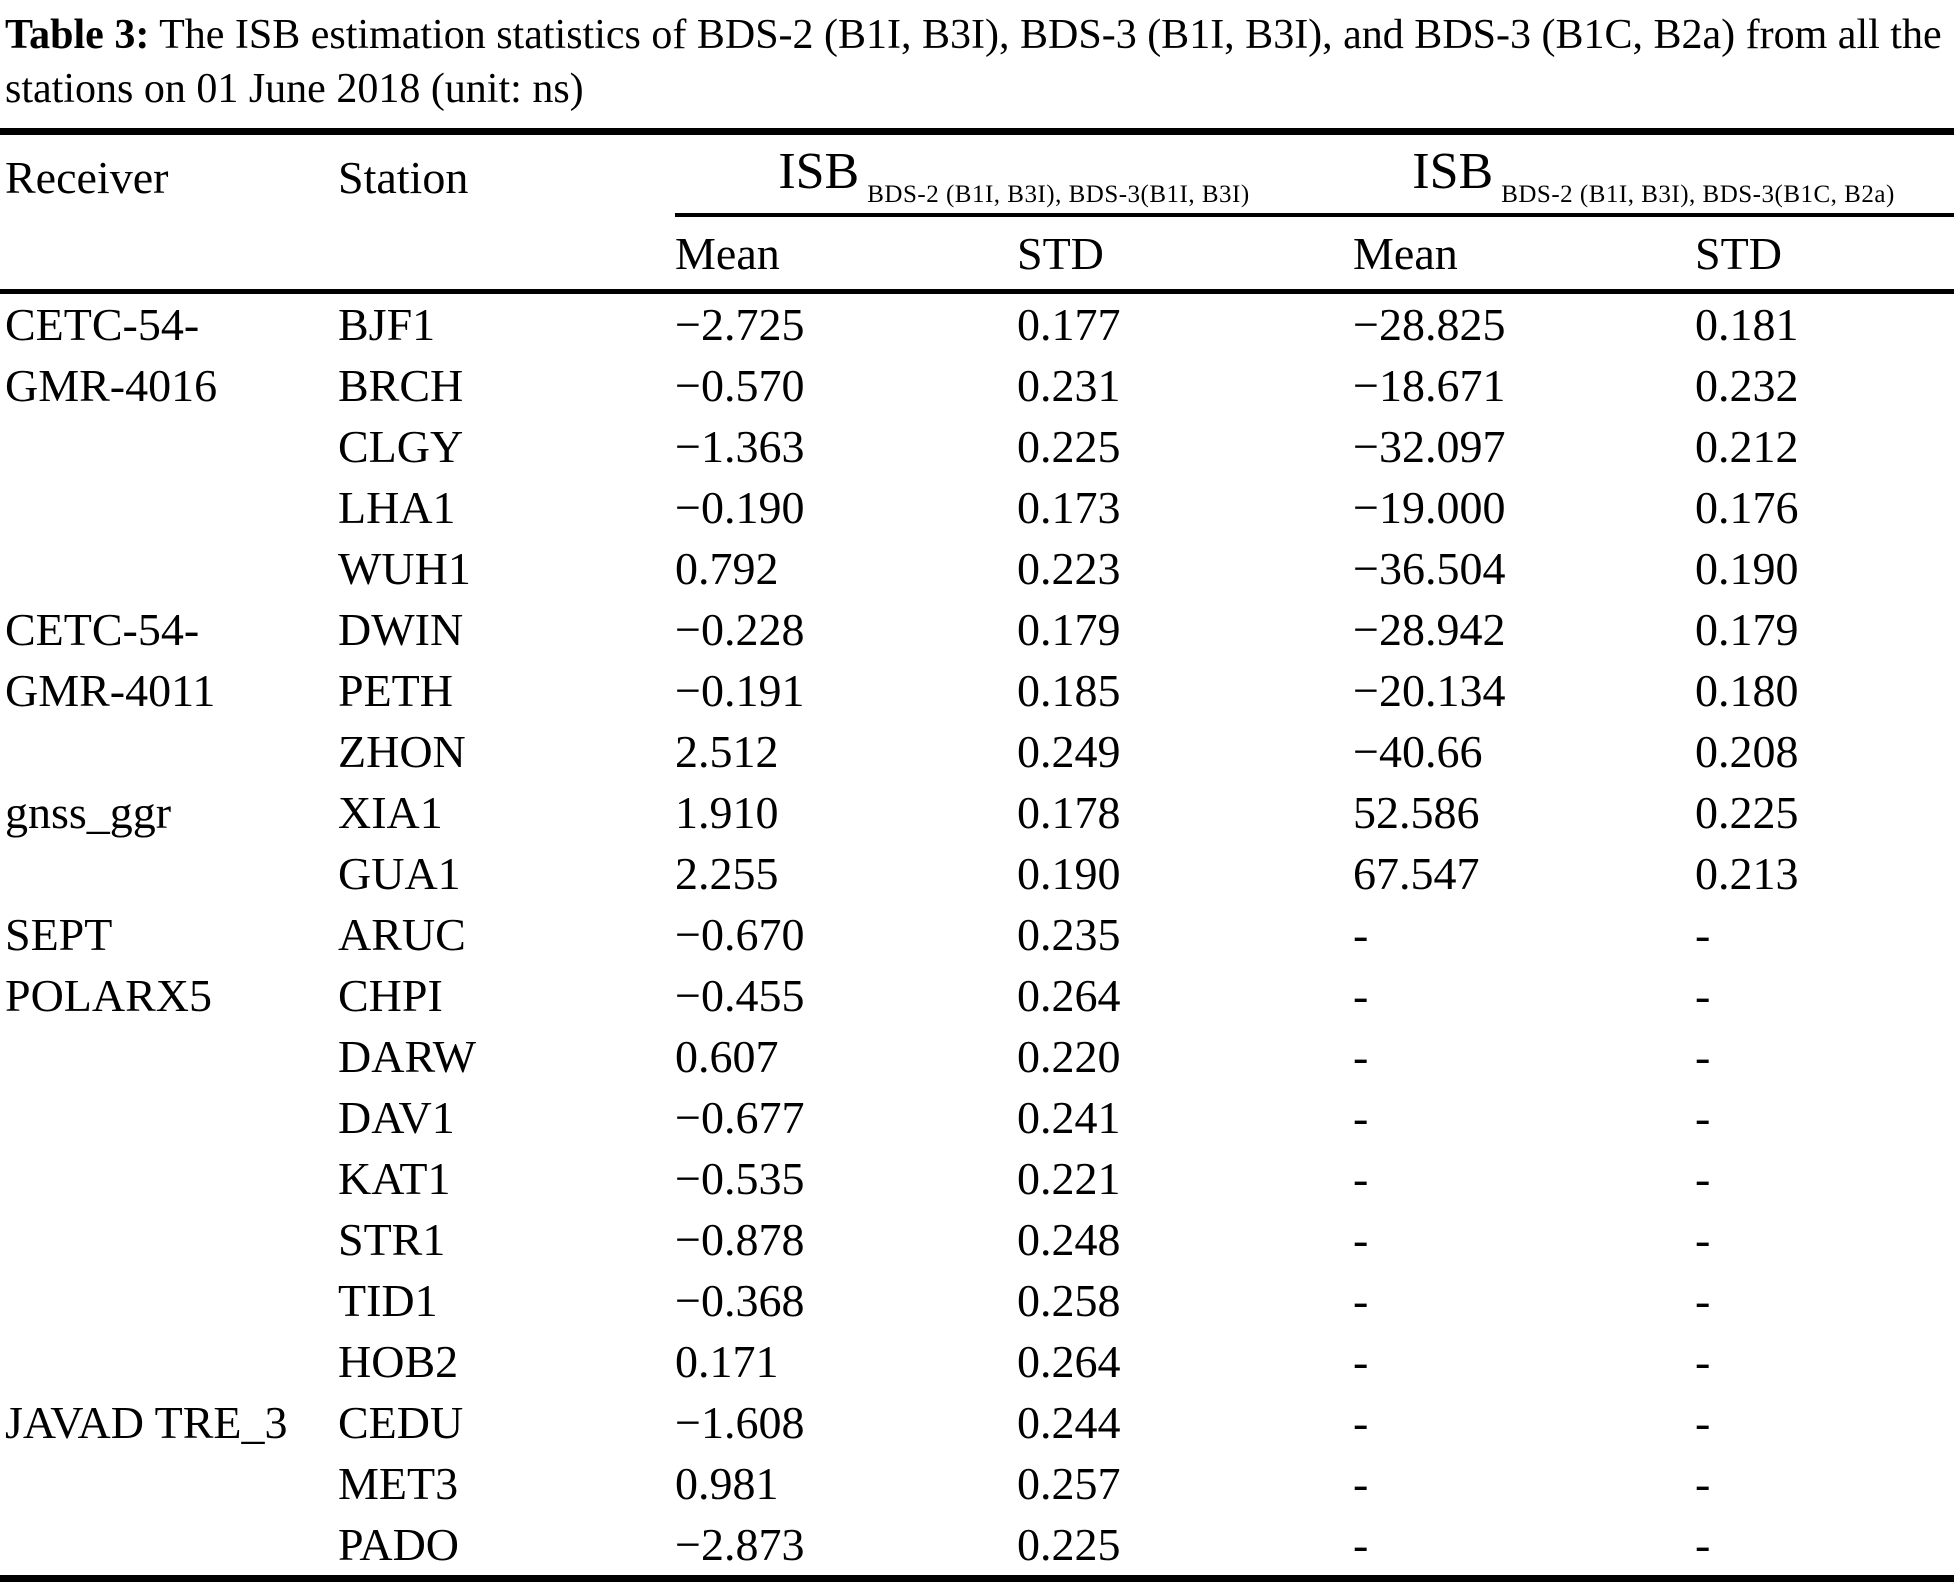  What do you see at coordinates (1418, 751) in the screenshot?
I see `mean2-cell: −40.66` at bounding box center [1418, 751].